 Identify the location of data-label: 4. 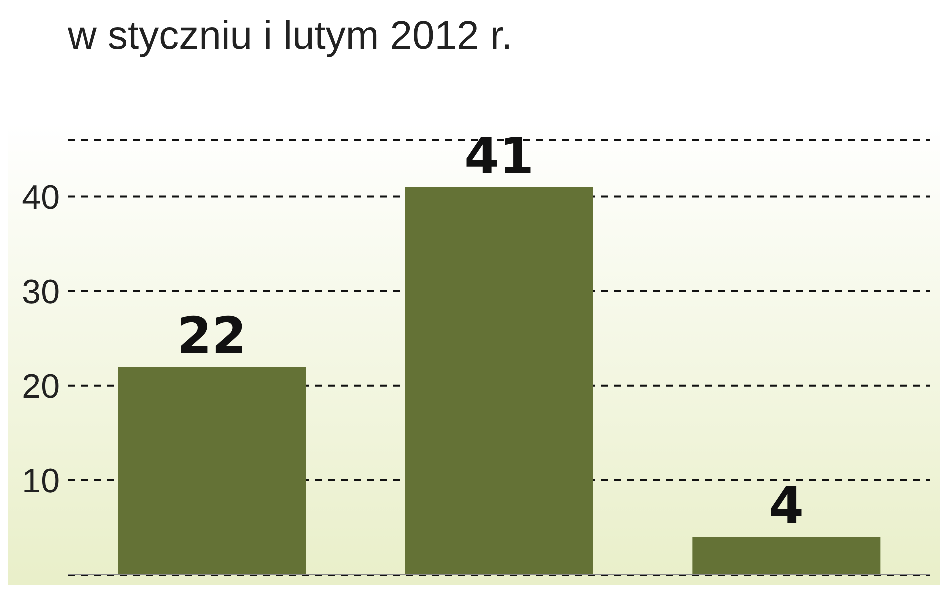
(786, 506).